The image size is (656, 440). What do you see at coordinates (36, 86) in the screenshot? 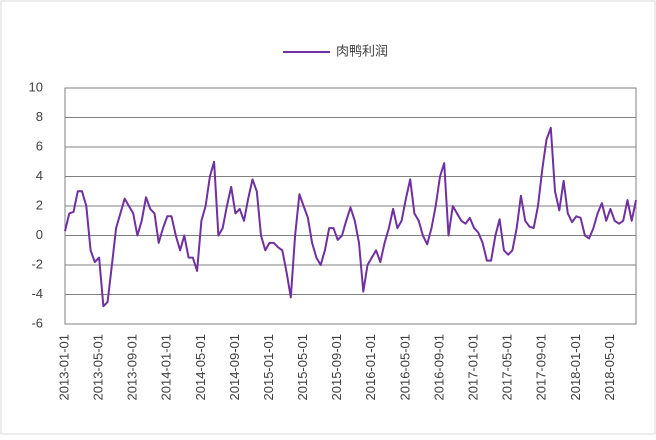
I see `y-tick-label: 10` at bounding box center [36, 86].